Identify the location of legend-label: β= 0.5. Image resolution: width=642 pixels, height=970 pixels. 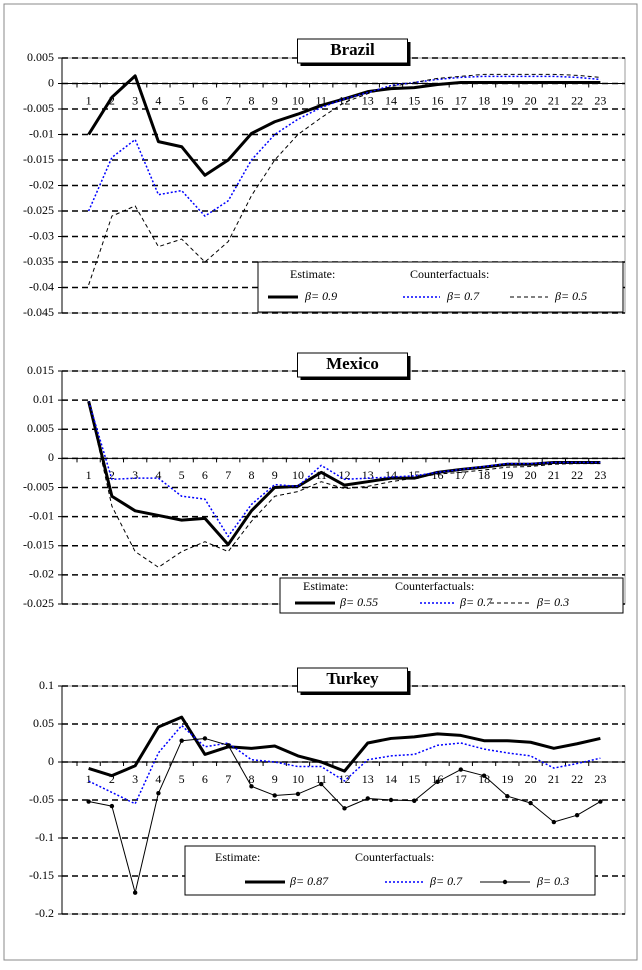
(570, 296).